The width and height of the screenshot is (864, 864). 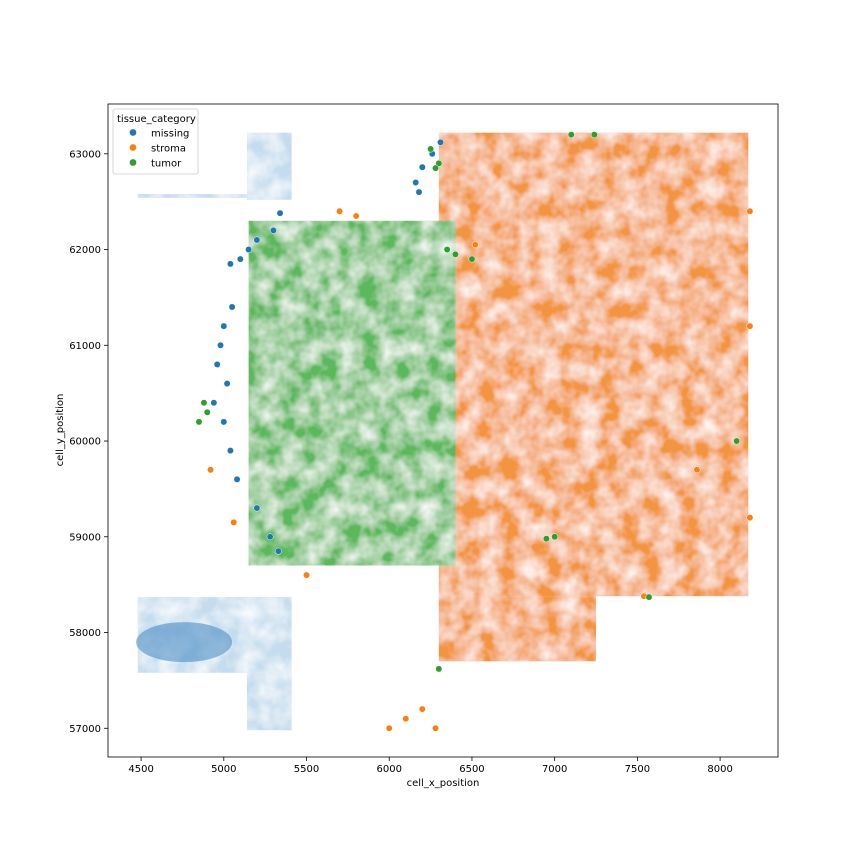 I want to click on x-tick-label: 5000, so click(x=223, y=769).